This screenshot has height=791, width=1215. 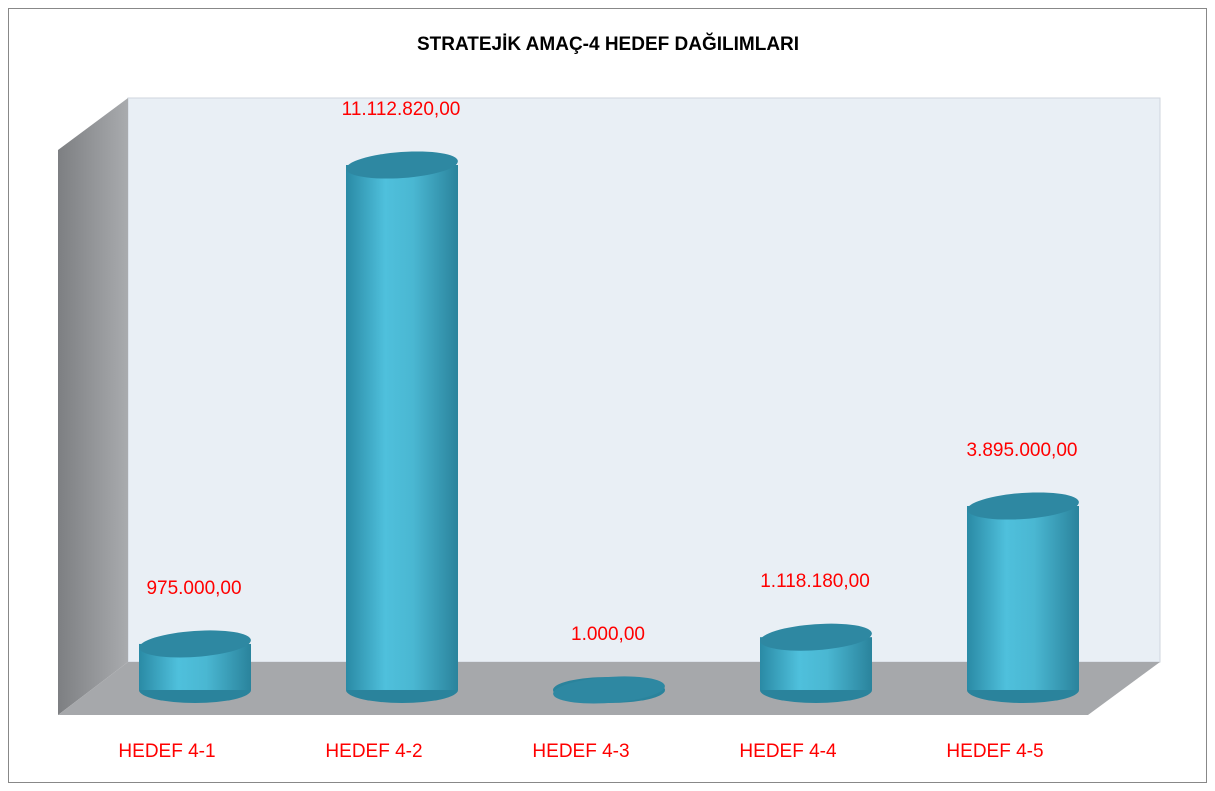 I want to click on x-tick-label: HEDEF 4-4, so click(x=788, y=751).